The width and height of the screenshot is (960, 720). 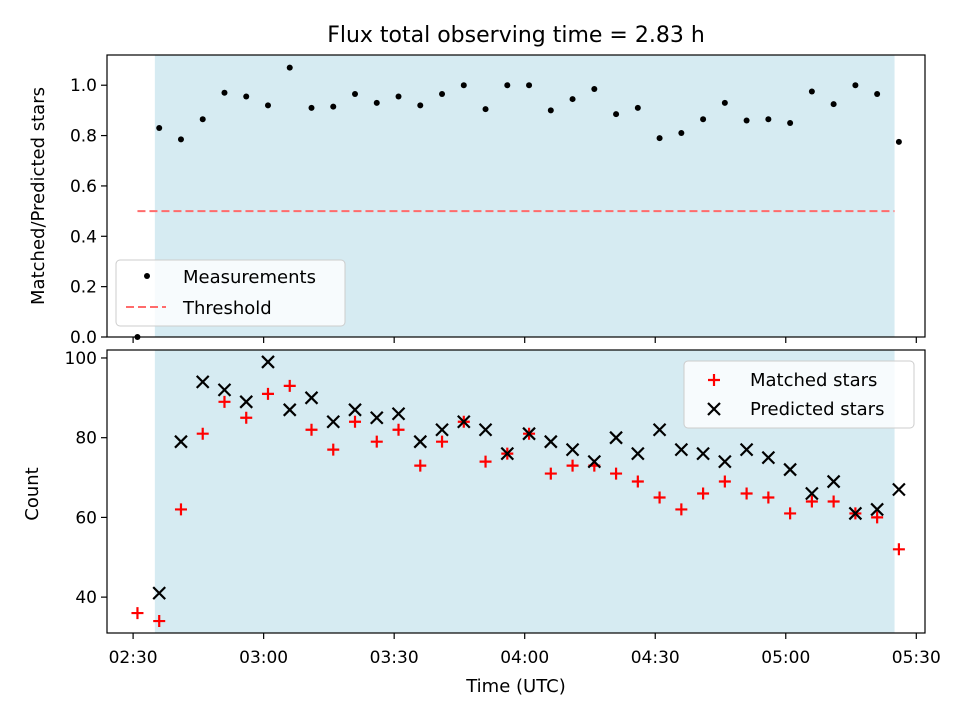 What do you see at coordinates (86, 598) in the screenshot?
I see `y-tick-label: 40` at bounding box center [86, 598].